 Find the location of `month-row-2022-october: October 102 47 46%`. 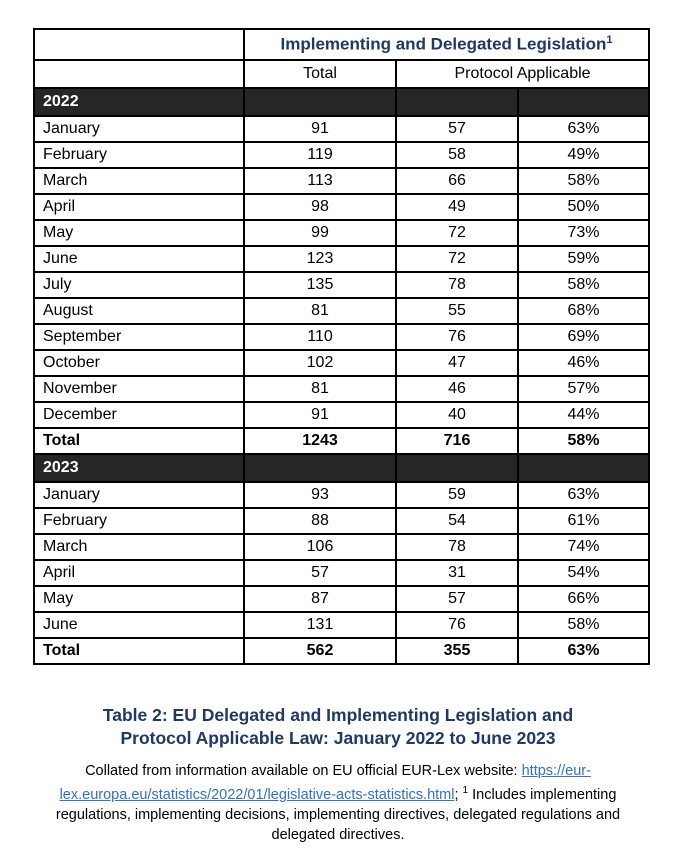

month-row-2022-october: October 102 47 46% is located at coordinates (342, 363).